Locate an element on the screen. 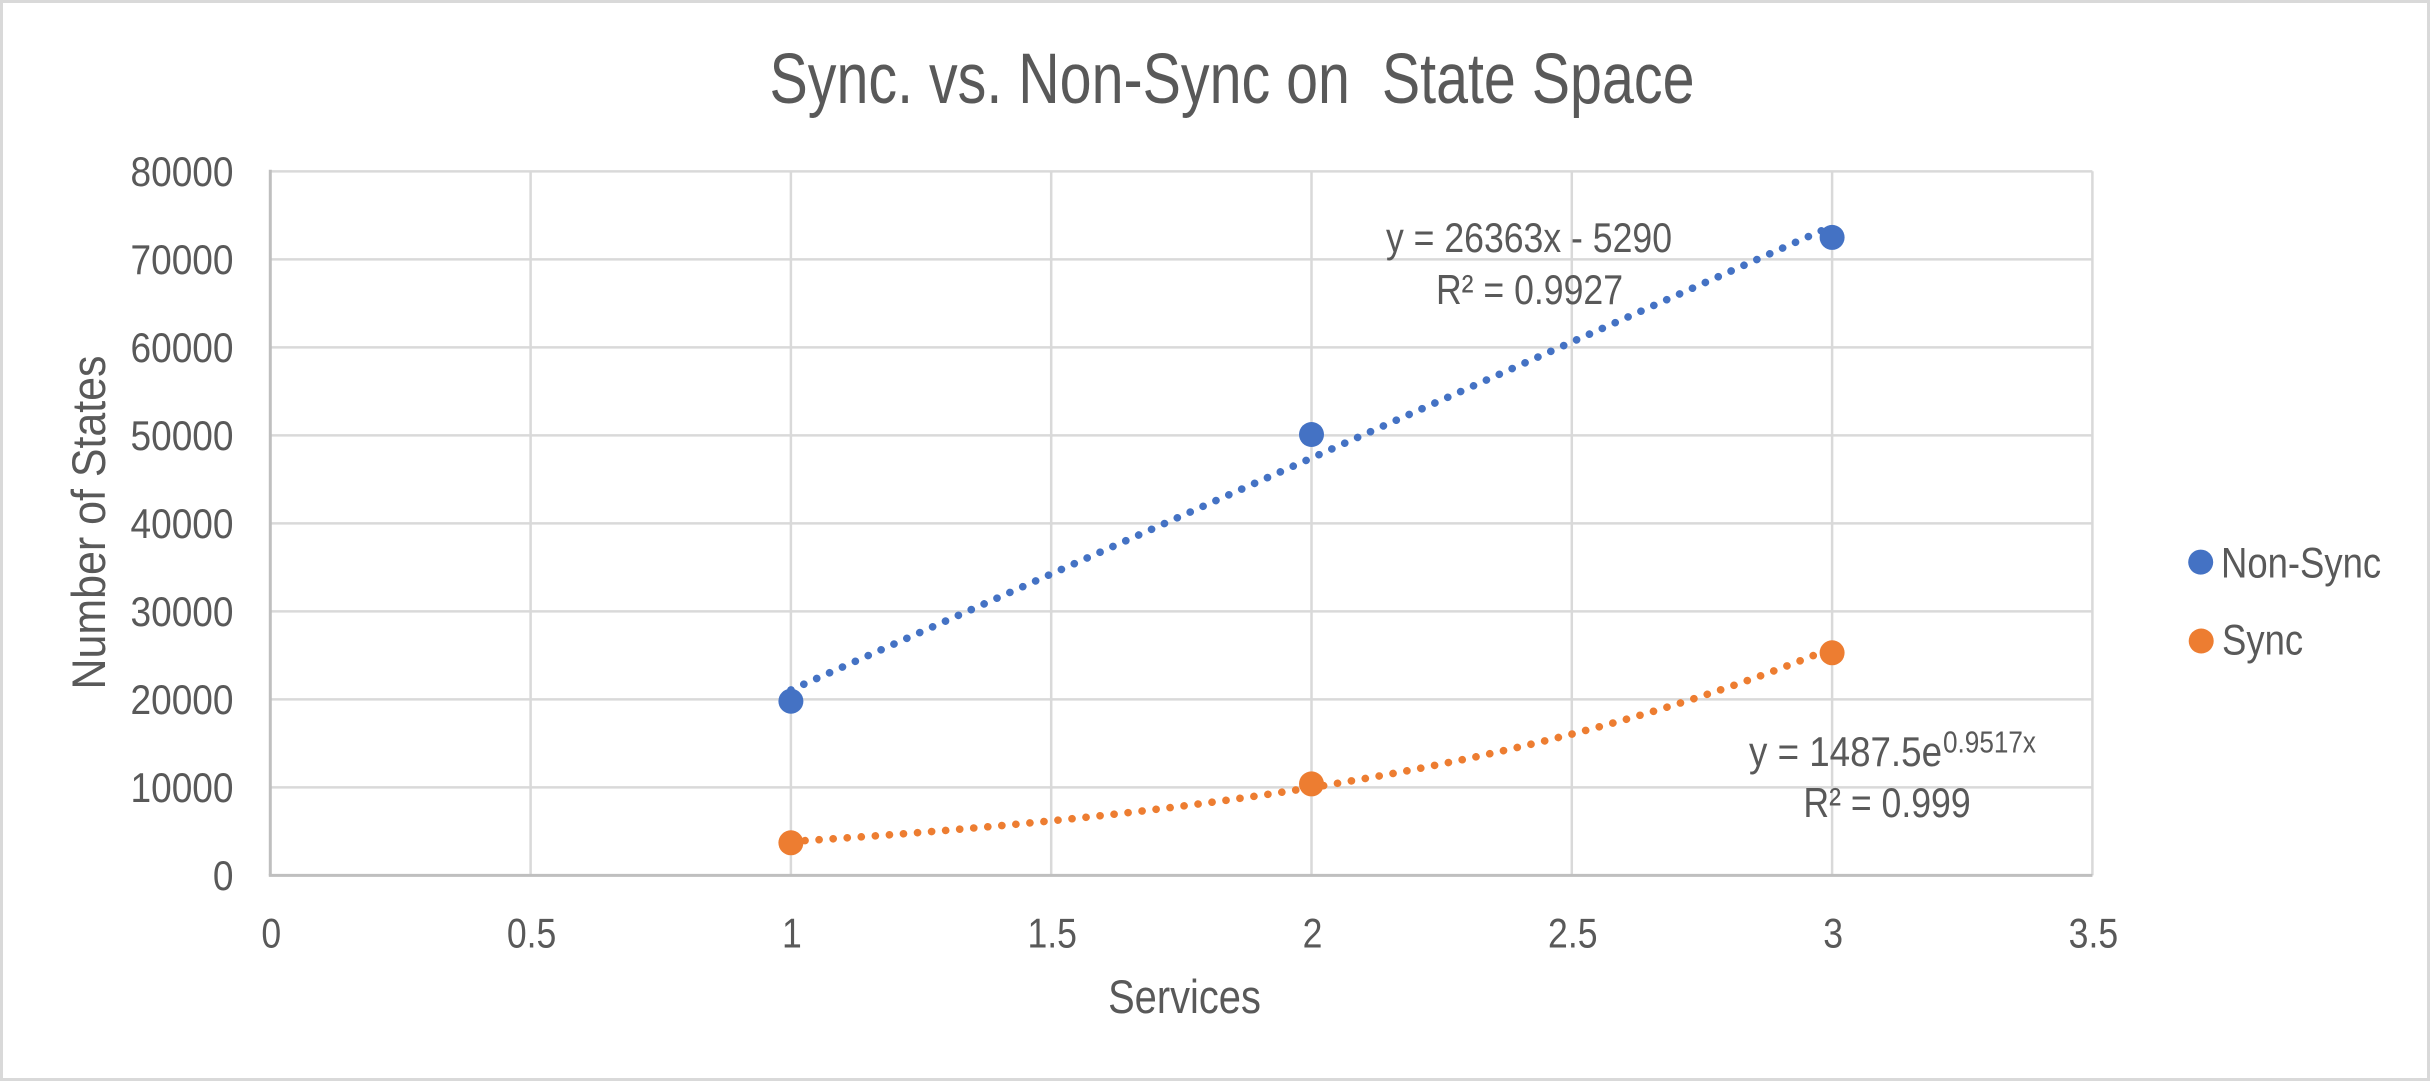  svg-text: Sync is located at coordinates (2262, 641).